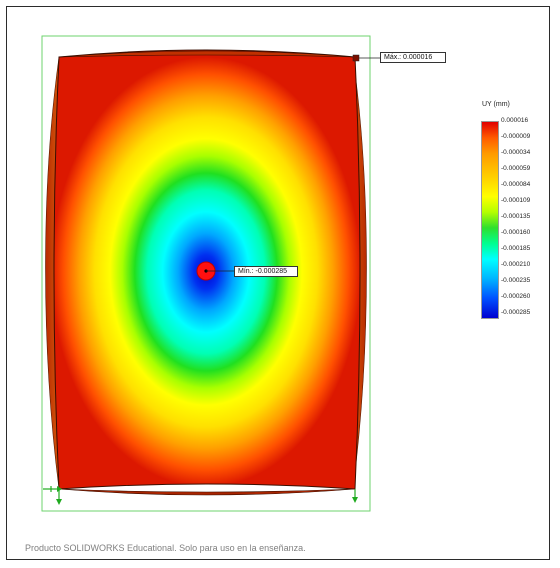  I want to click on legend-label: -0.000160, so click(516, 232).